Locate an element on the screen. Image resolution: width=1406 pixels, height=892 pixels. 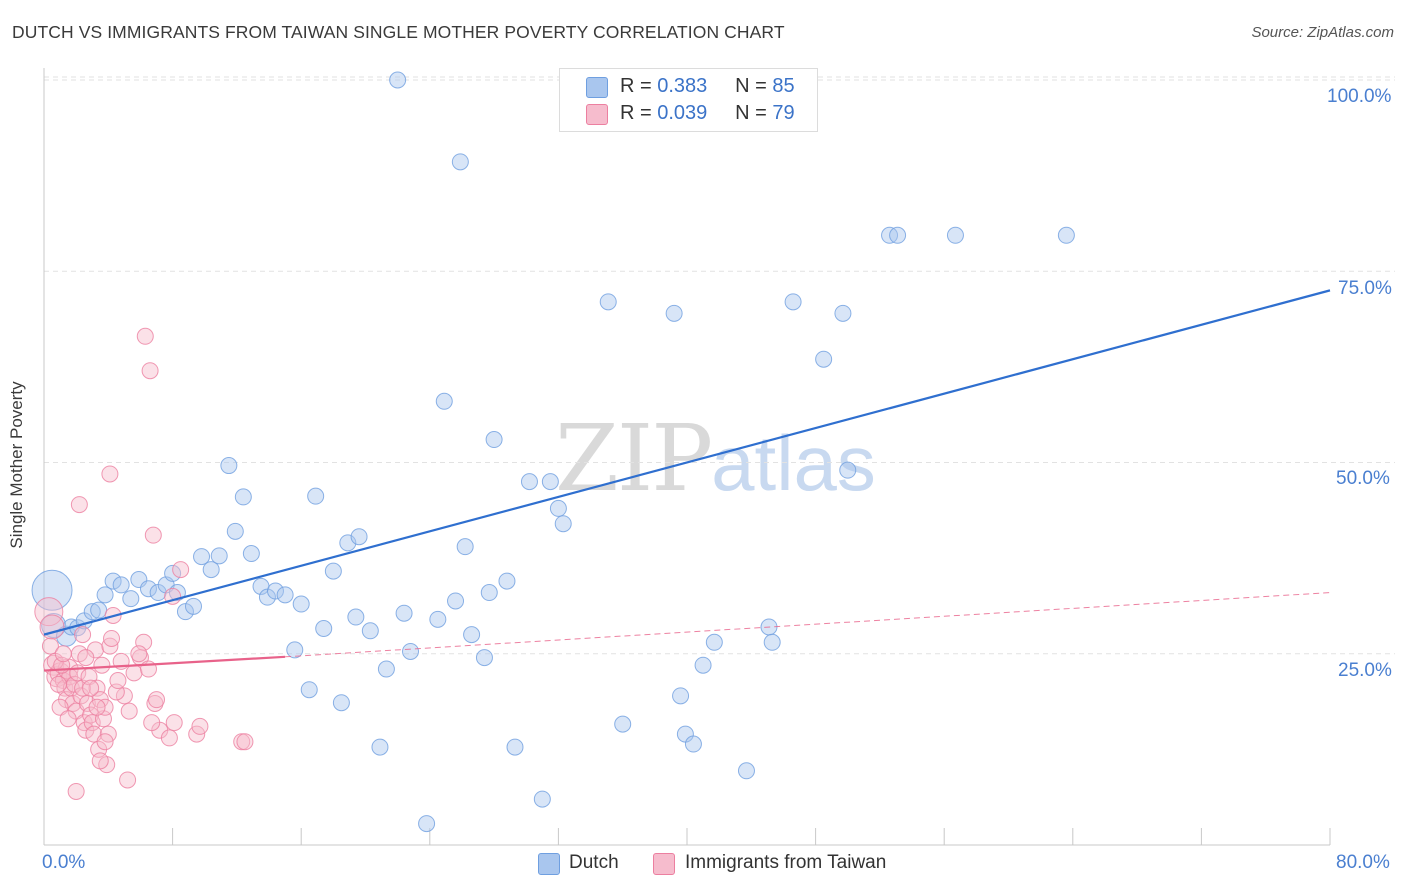
taiwan-trend-line is located at coordinates (164, 663).